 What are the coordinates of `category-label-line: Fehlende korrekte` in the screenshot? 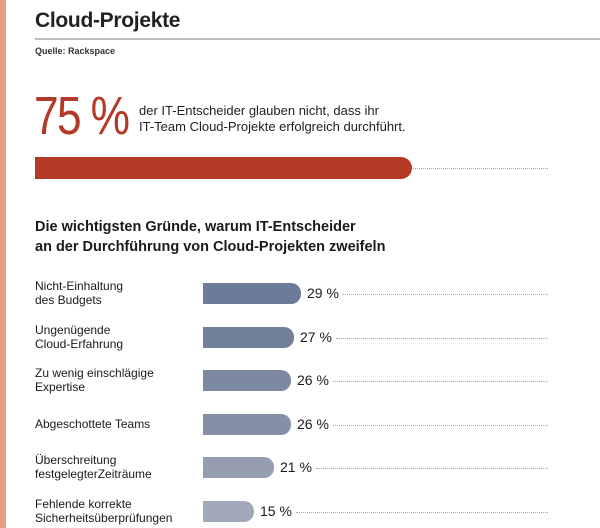 It's located at (83, 503).